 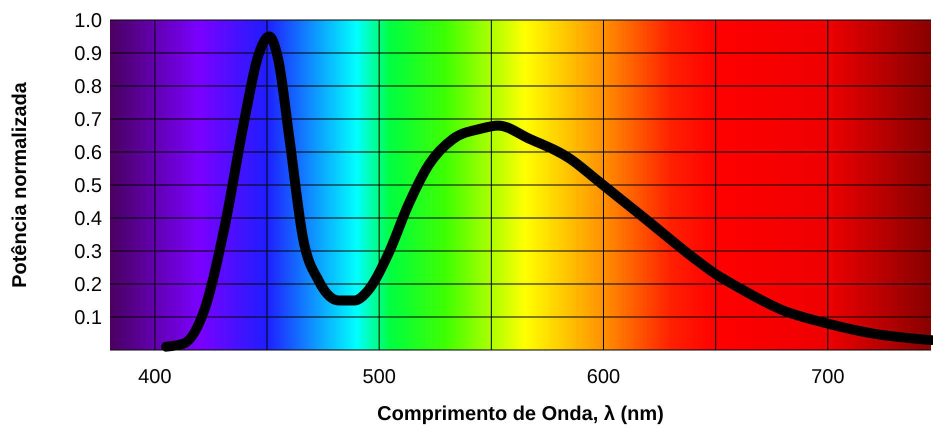 I want to click on x-tick-label: 700, so click(x=827, y=377).